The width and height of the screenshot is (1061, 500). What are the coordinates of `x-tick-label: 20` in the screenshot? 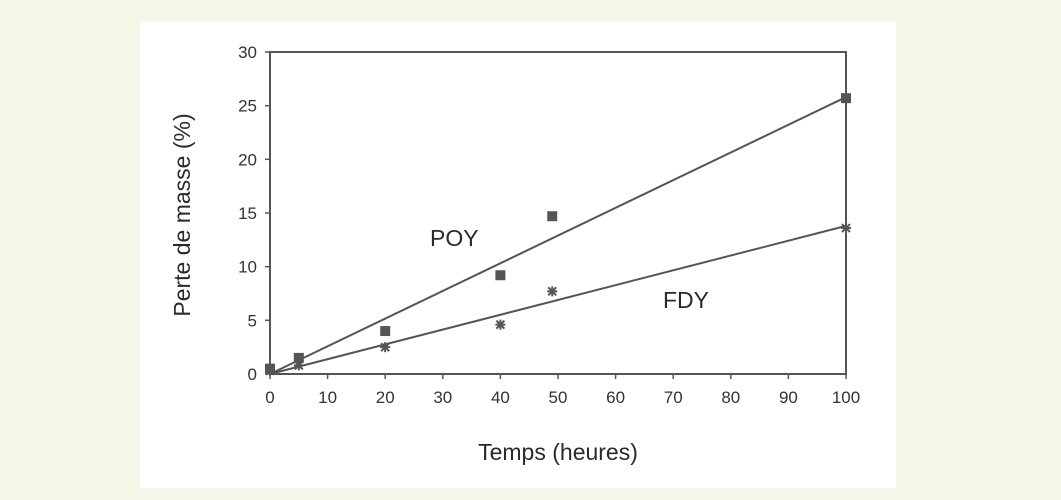 It's located at (385, 397).